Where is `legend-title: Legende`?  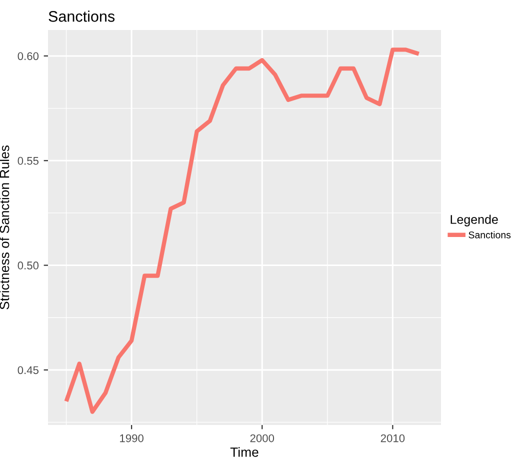
legend-title: Legende is located at coordinates (474, 220).